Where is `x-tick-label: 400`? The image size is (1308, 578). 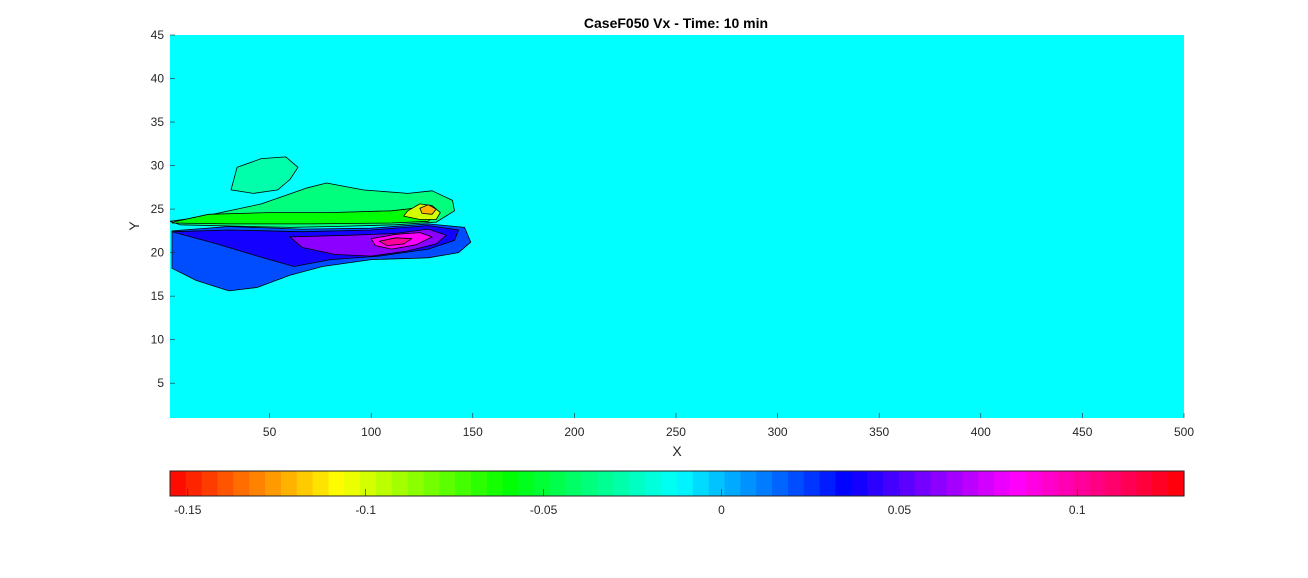
x-tick-label: 400 is located at coordinates (981, 432).